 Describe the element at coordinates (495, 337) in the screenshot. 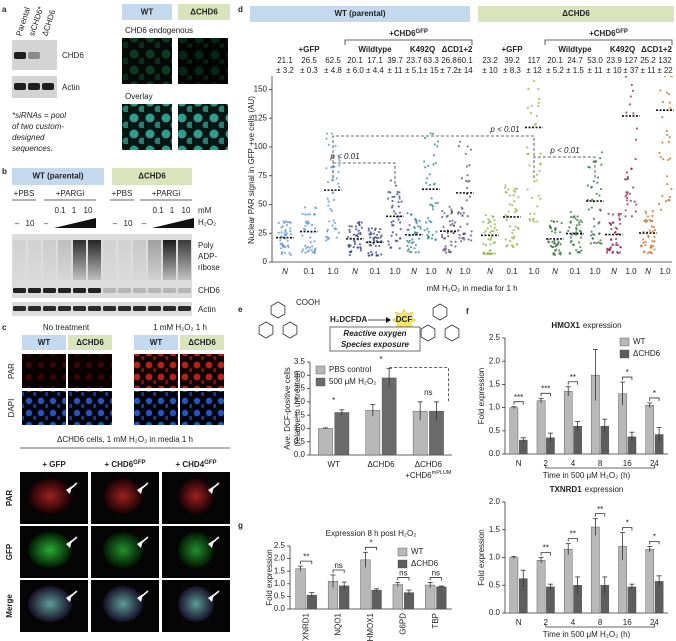

I see `y-tick-label: 2.5` at that location.